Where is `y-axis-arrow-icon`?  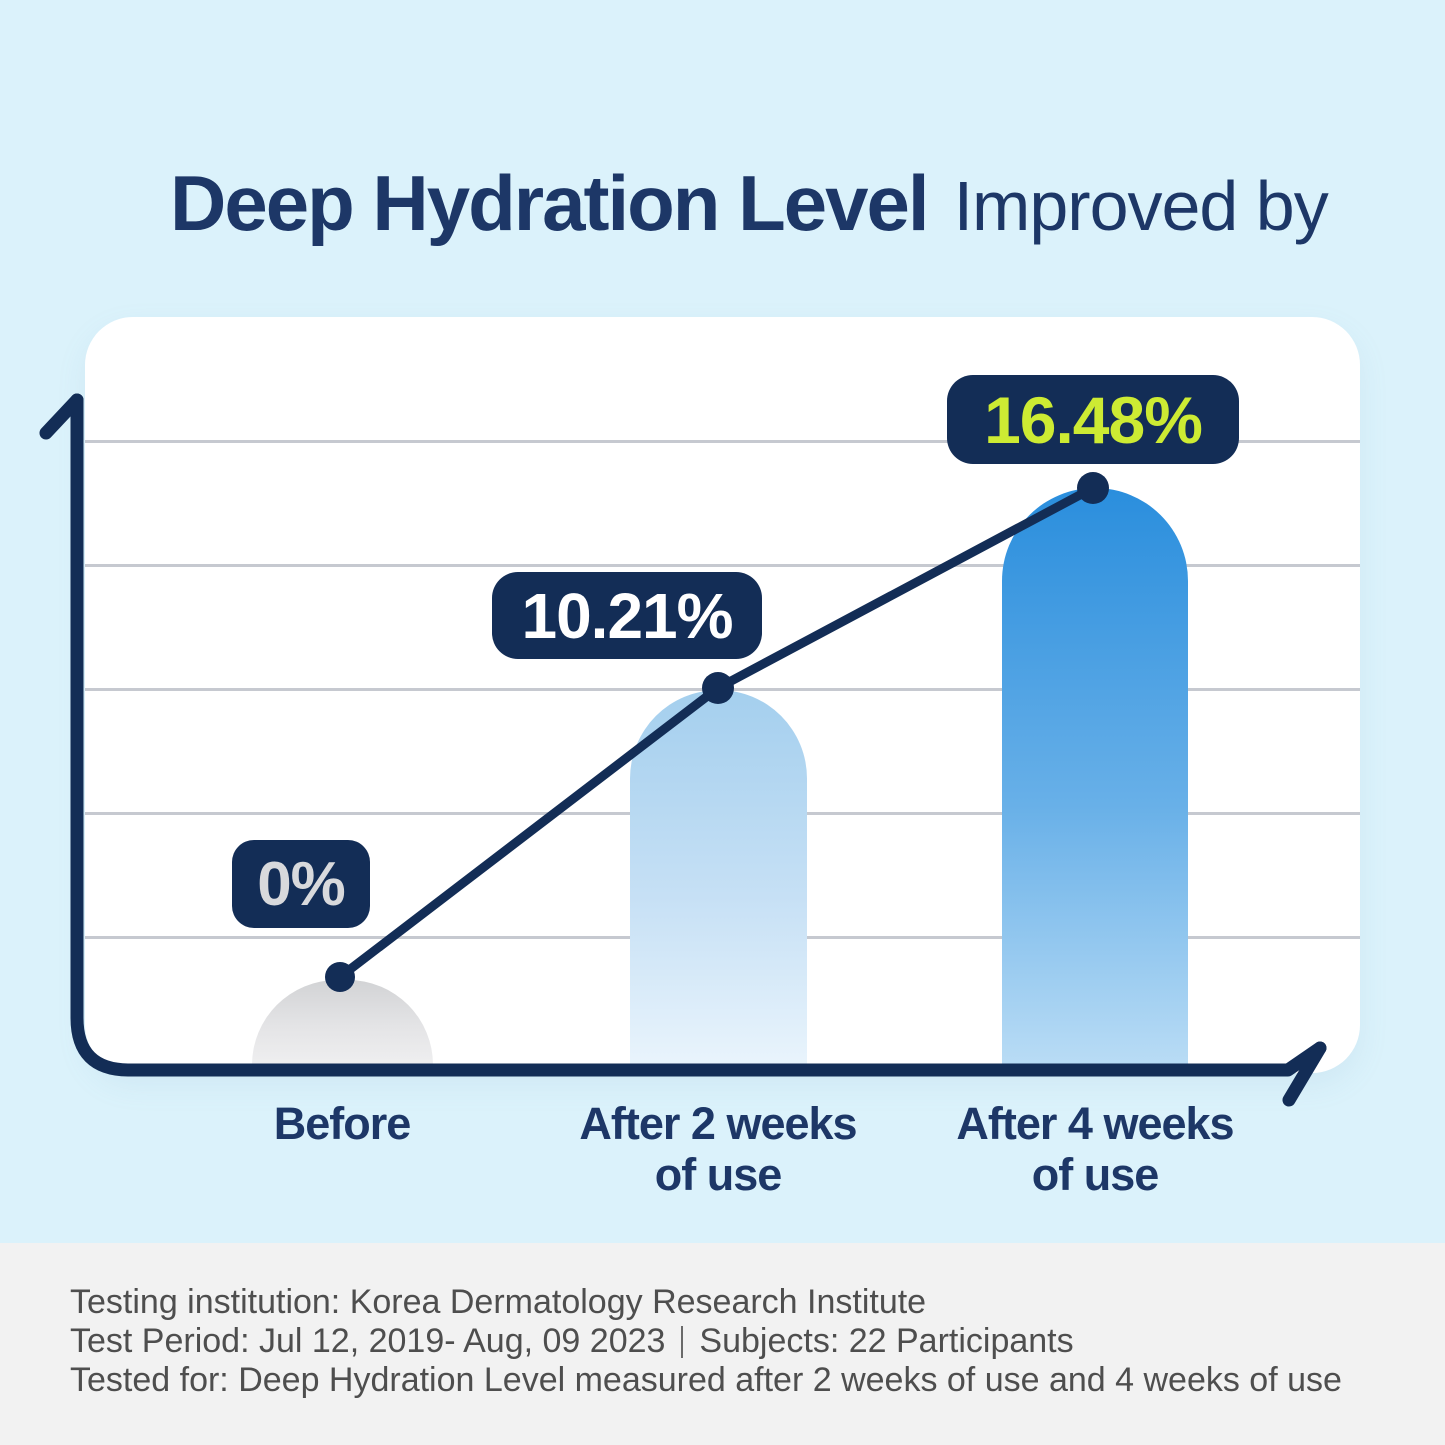
y-axis-arrow-icon is located at coordinates (61, 416).